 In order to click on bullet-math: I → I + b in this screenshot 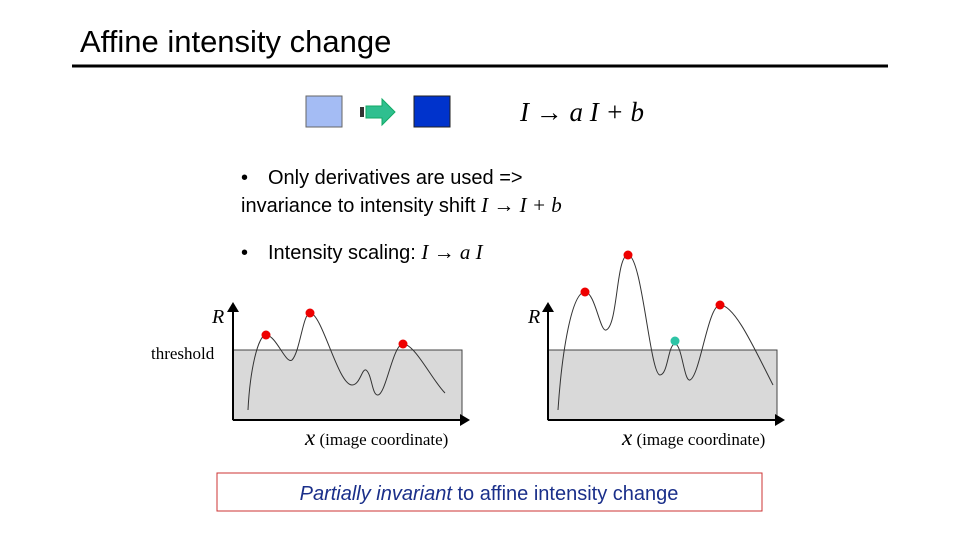, I will do `click(521, 205)`.